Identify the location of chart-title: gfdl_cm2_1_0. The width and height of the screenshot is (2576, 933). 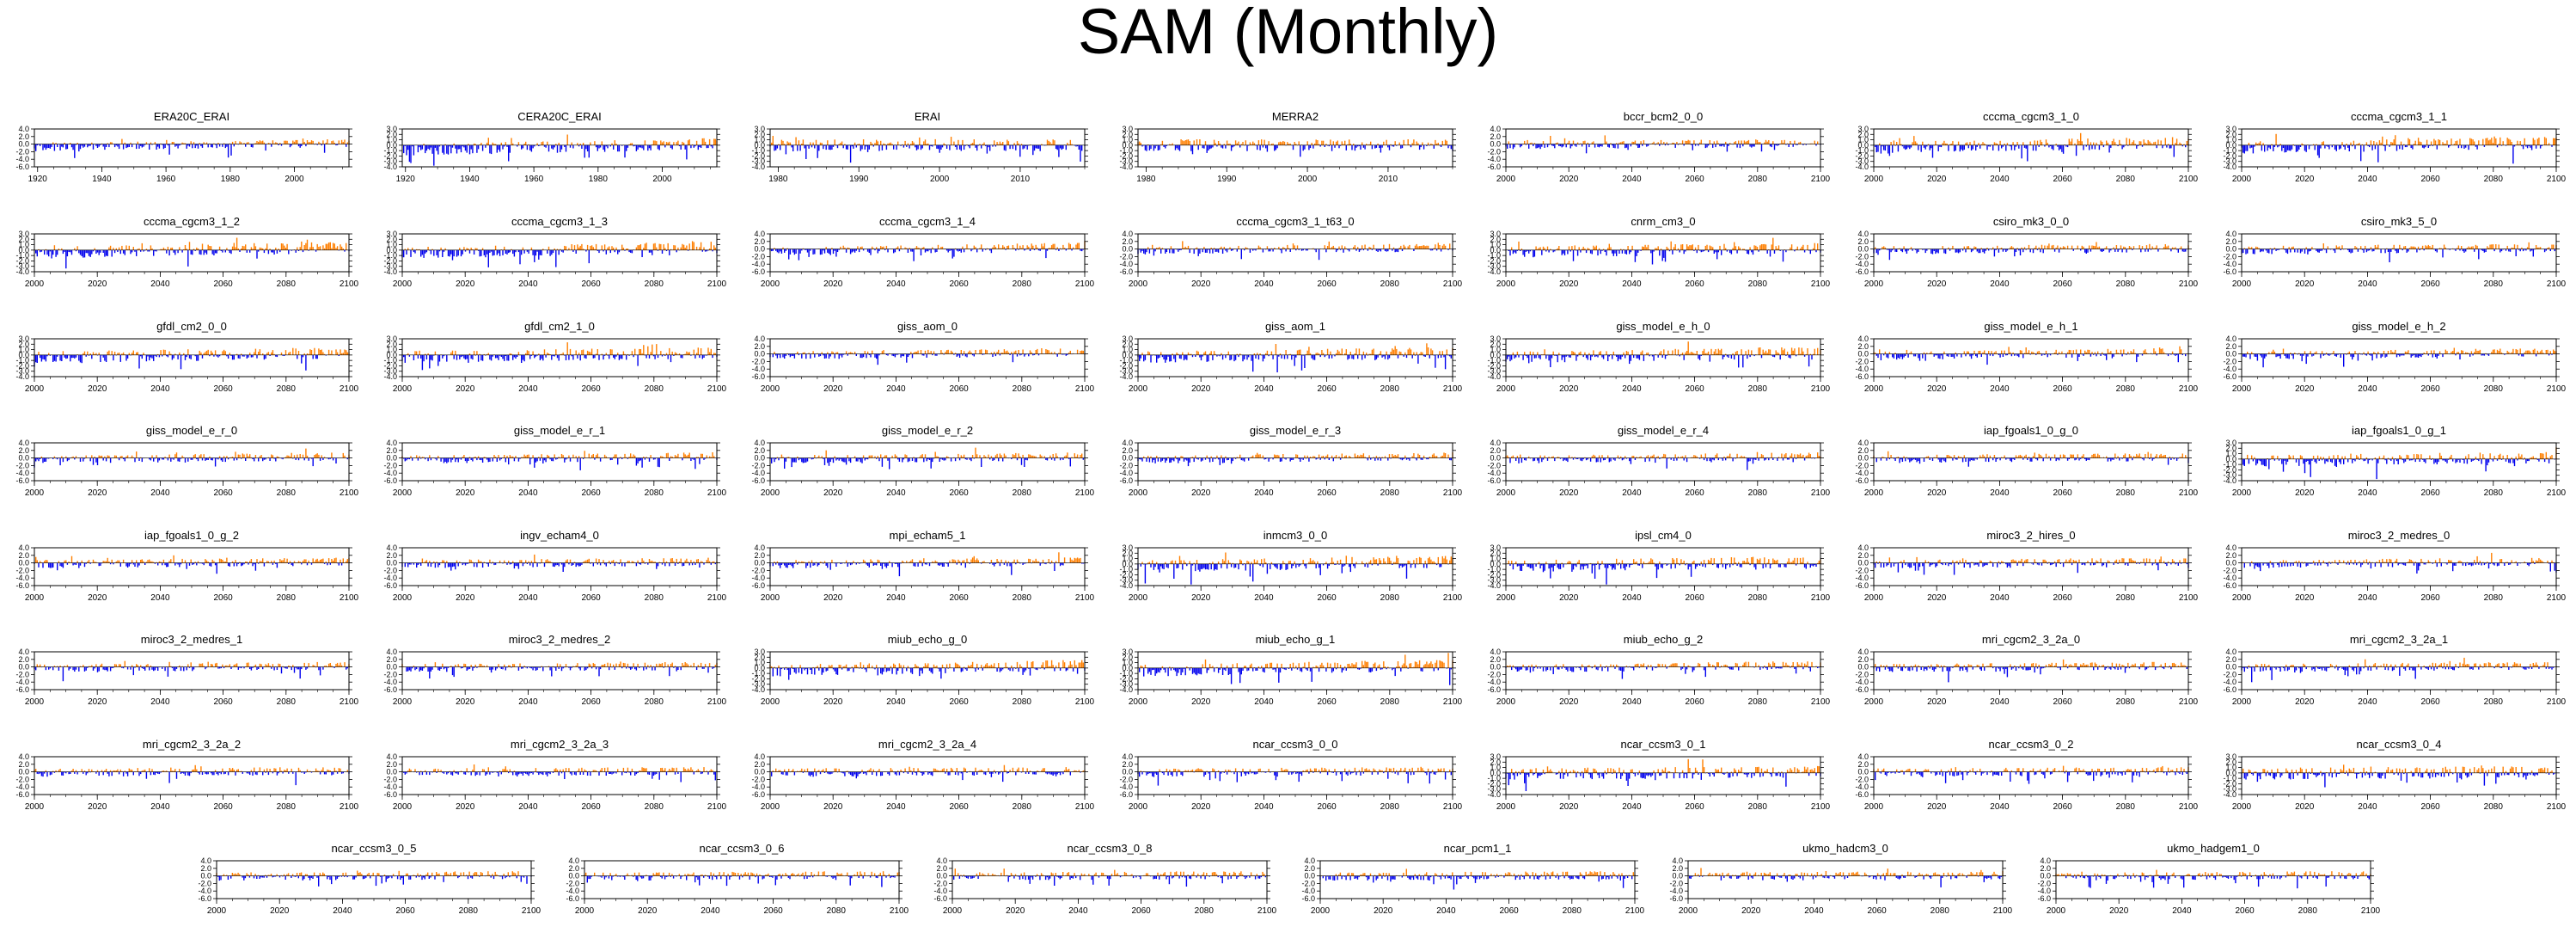
(559, 327).